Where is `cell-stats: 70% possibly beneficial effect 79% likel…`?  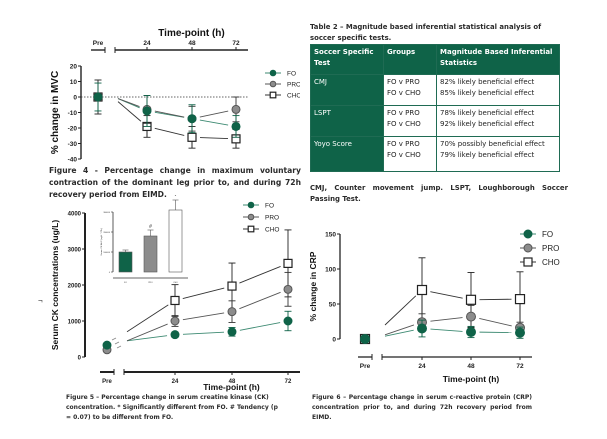
cell-stats: 70% possibly beneficial effect 79% likel… is located at coordinates (498, 154).